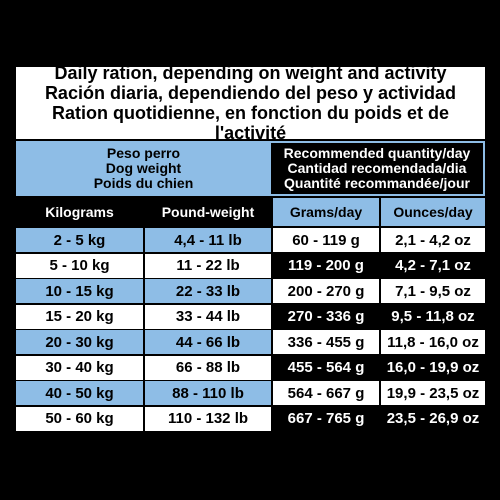 Image resolution: width=500 pixels, height=500 pixels. I want to click on column-header-grams-day: Grams/day, so click(326, 212).